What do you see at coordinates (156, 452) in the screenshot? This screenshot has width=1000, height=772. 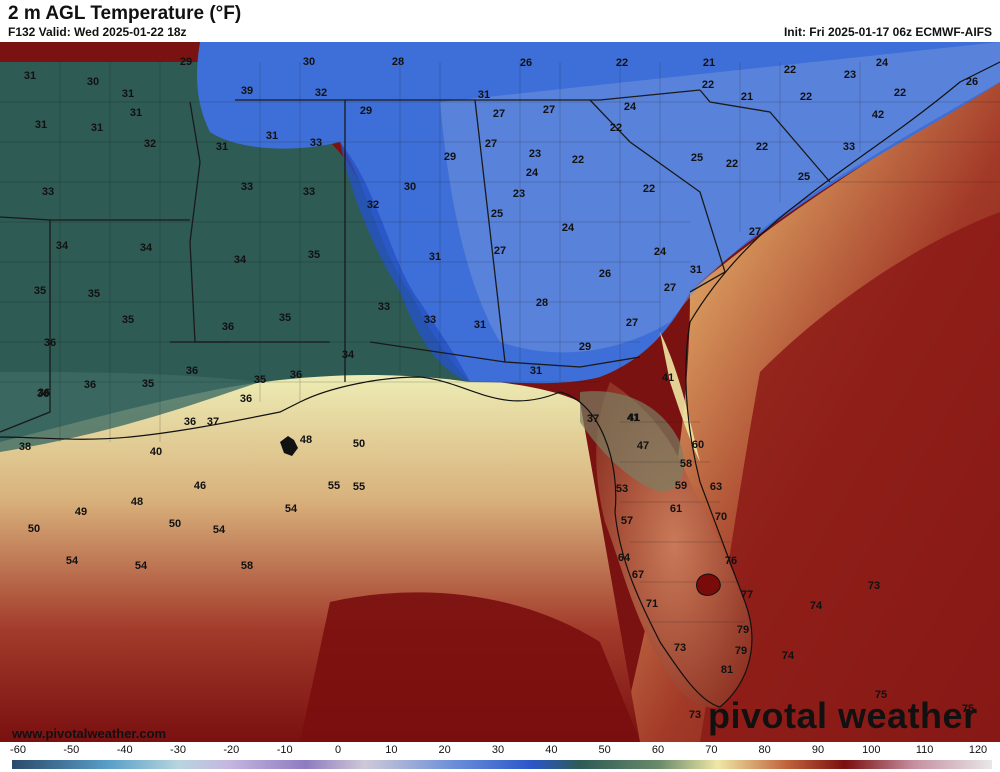 I see `temperature-label: 40` at bounding box center [156, 452].